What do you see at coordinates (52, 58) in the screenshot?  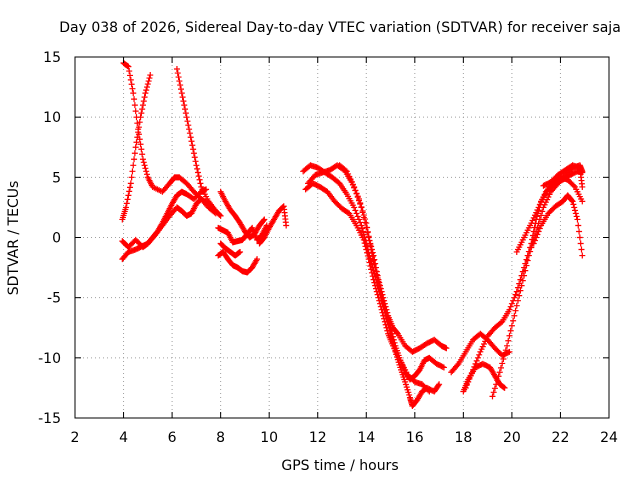 I see `y-tick-label: 15` at bounding box center [52, 58].